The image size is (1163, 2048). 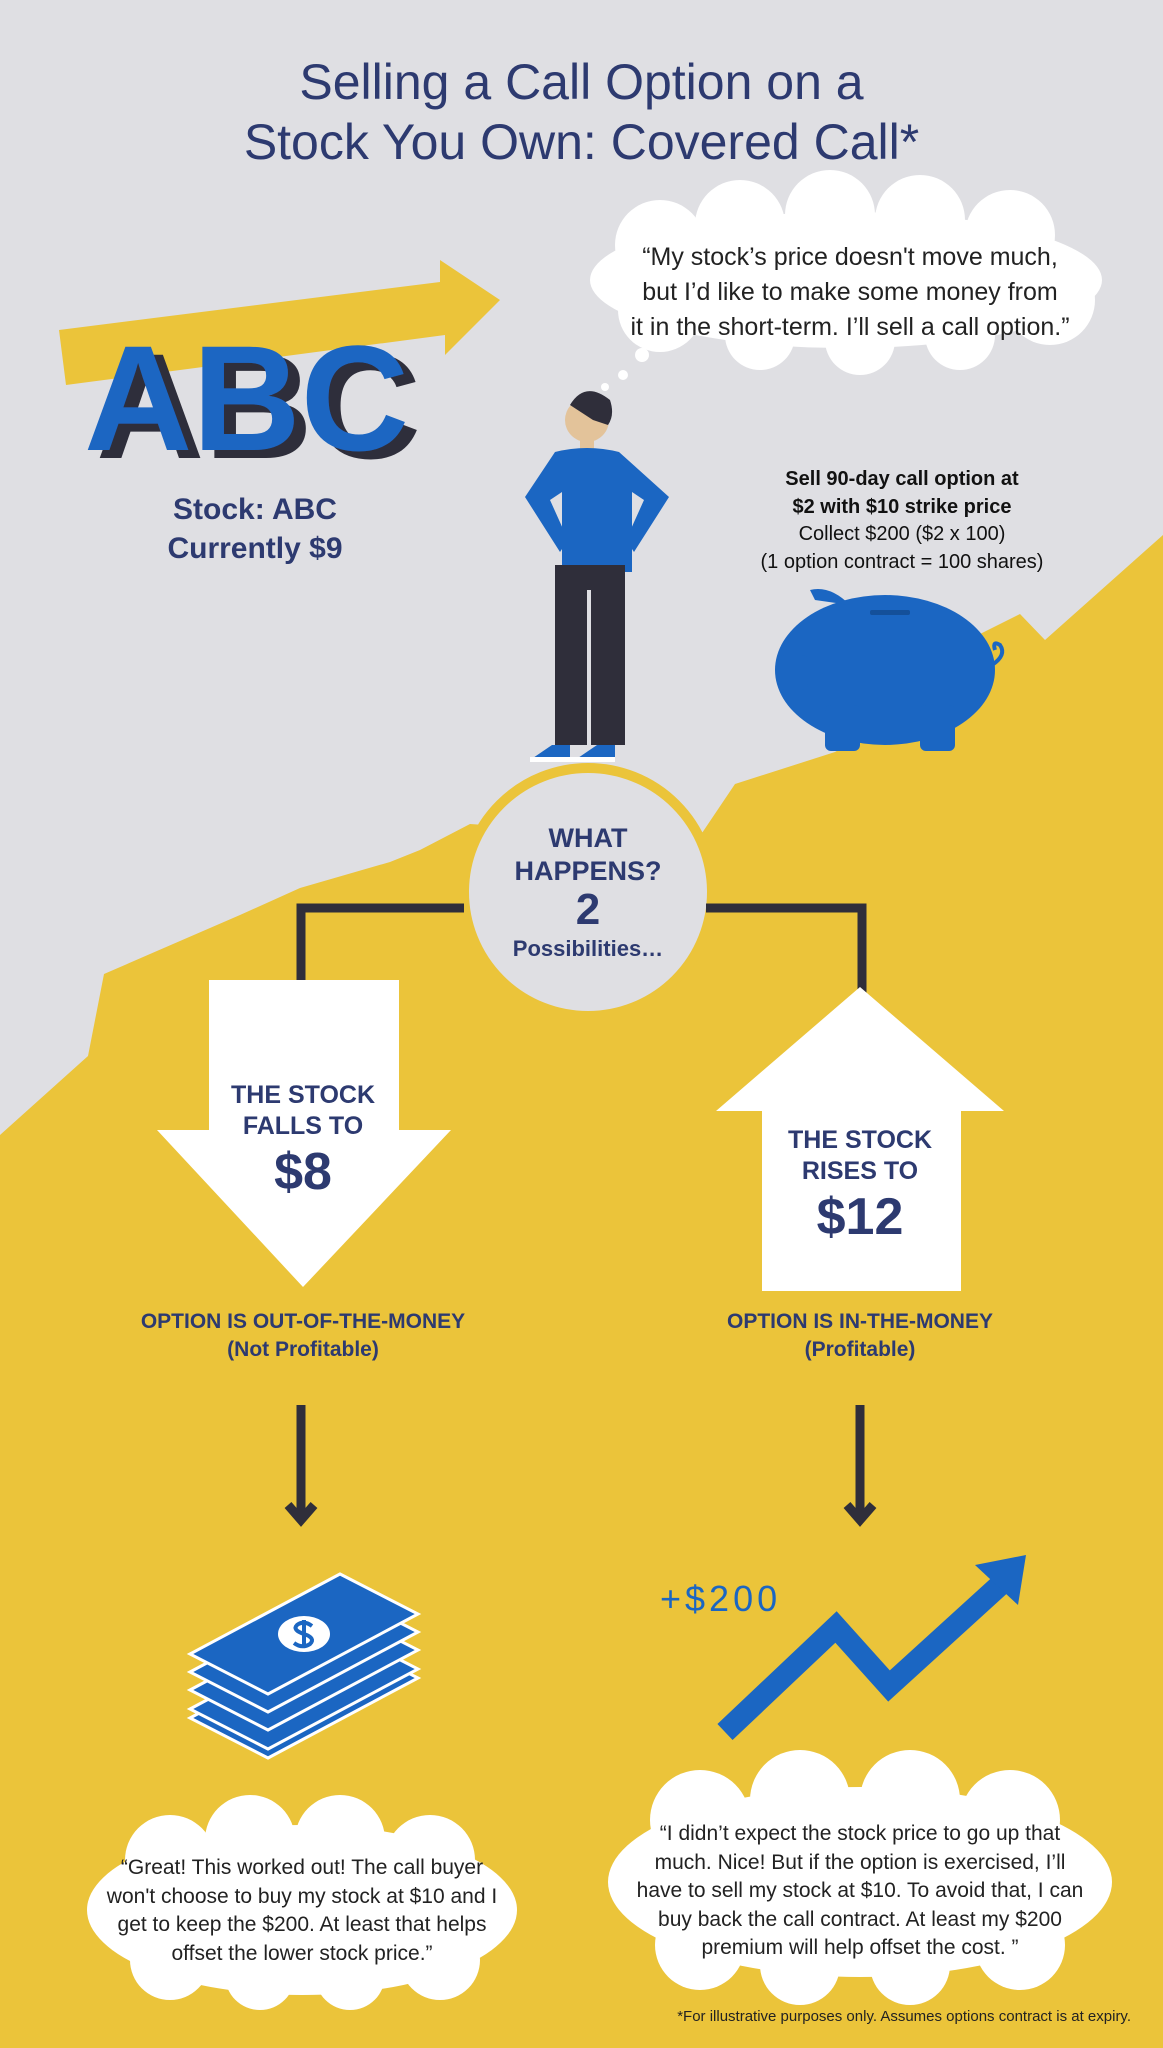 What do you see at coordinates (303, 1095) in the screenshot?
I see `falls-line: THE STOCK` at bounding box center [303, 1095].